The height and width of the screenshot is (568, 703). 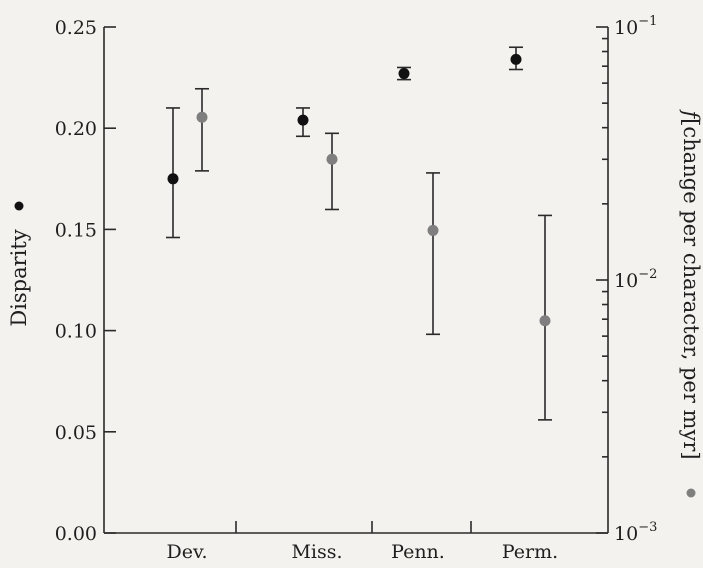 I want to click on right-tick-label-exponent: −1, so click(x=647, y=21).